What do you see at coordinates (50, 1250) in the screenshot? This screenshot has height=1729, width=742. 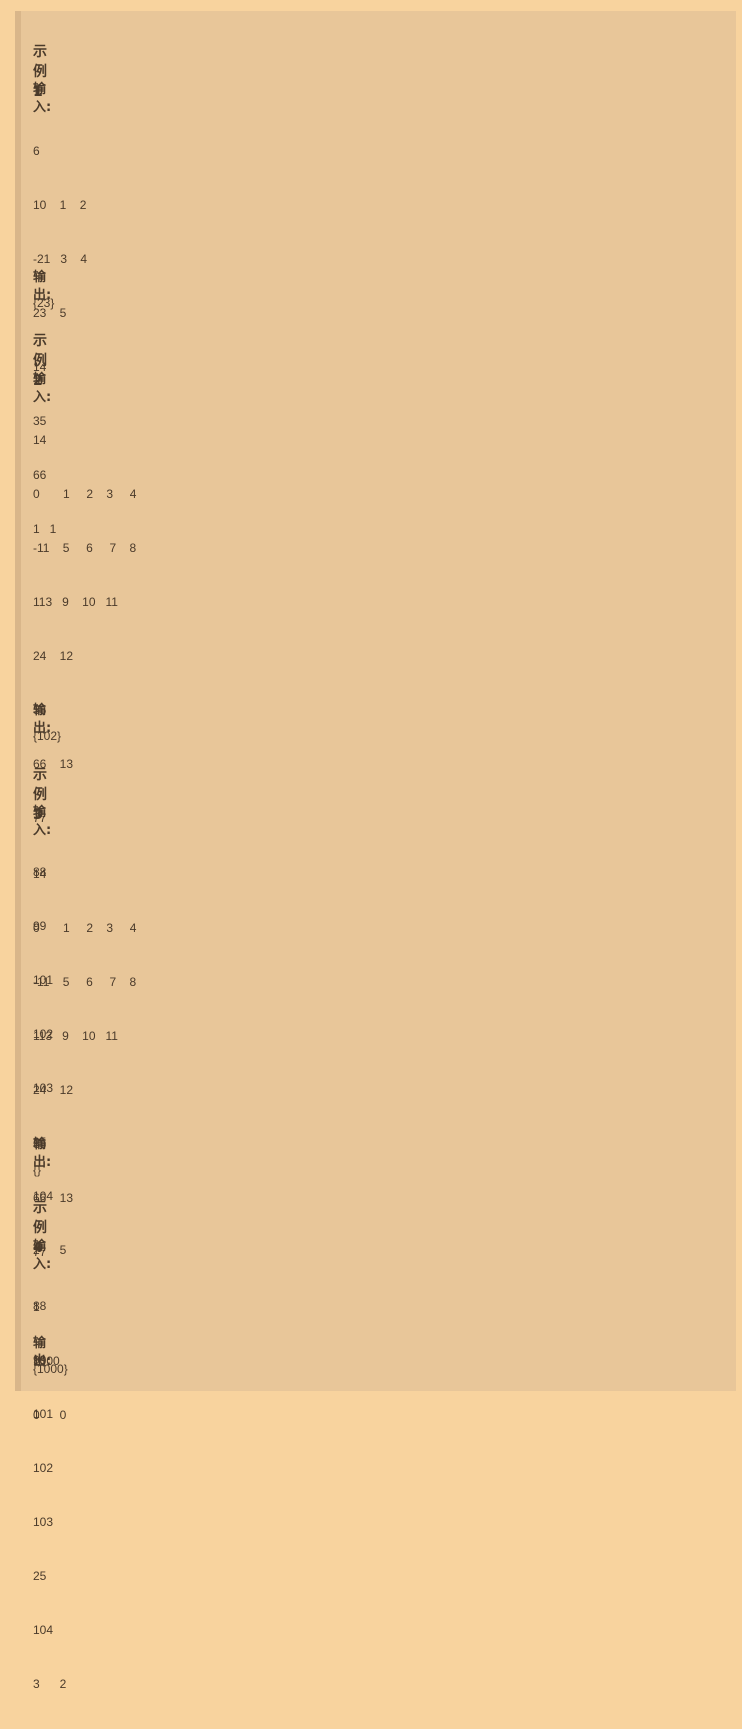 I see `input-line: 2 5` at bounding box center [50, 1250].